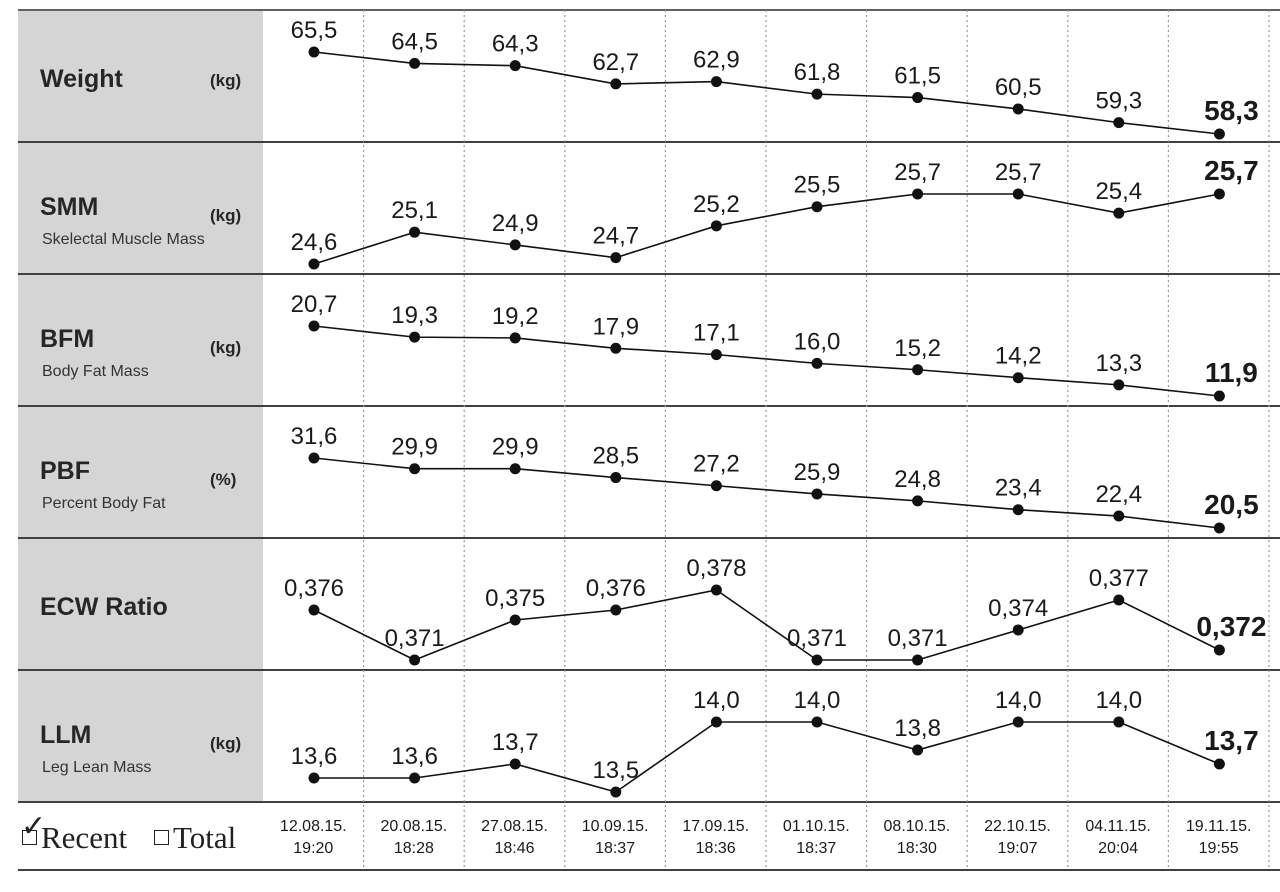 The width and height of the screenshot is (1280, 892). Describe the element at coordinates (140, 208) in the screenshot. I see `metric-label-smm: SMM (kg) Skelectal Muscle Mass` at that location.